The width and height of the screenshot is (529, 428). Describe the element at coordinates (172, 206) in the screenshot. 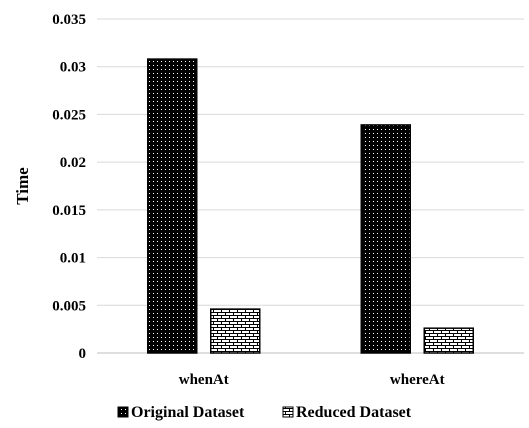

I see `bar-dots-whenAt` at that location.